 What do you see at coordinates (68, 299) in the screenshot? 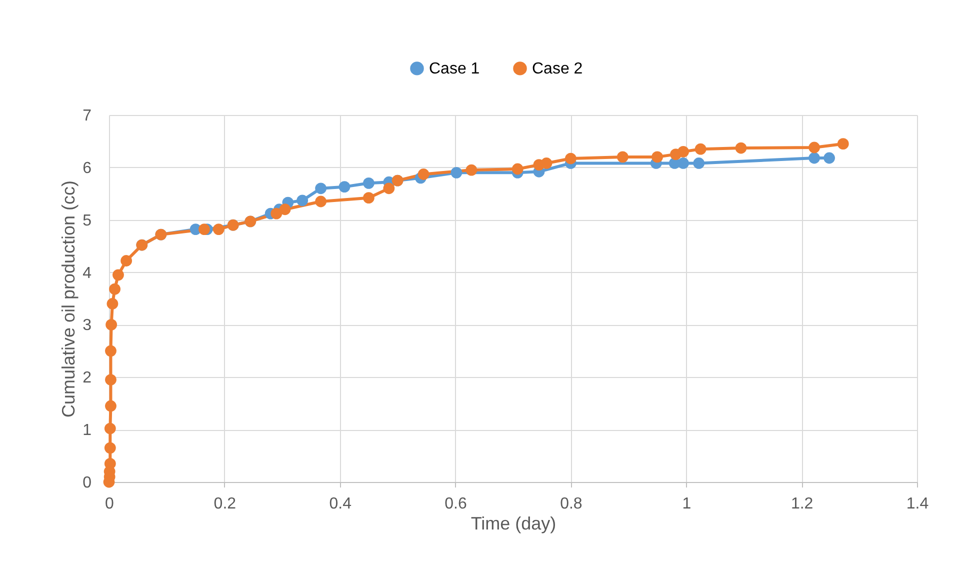
I see `y-axis-title: Cumulative oil production (cc)` at bounding box center [68, 299].